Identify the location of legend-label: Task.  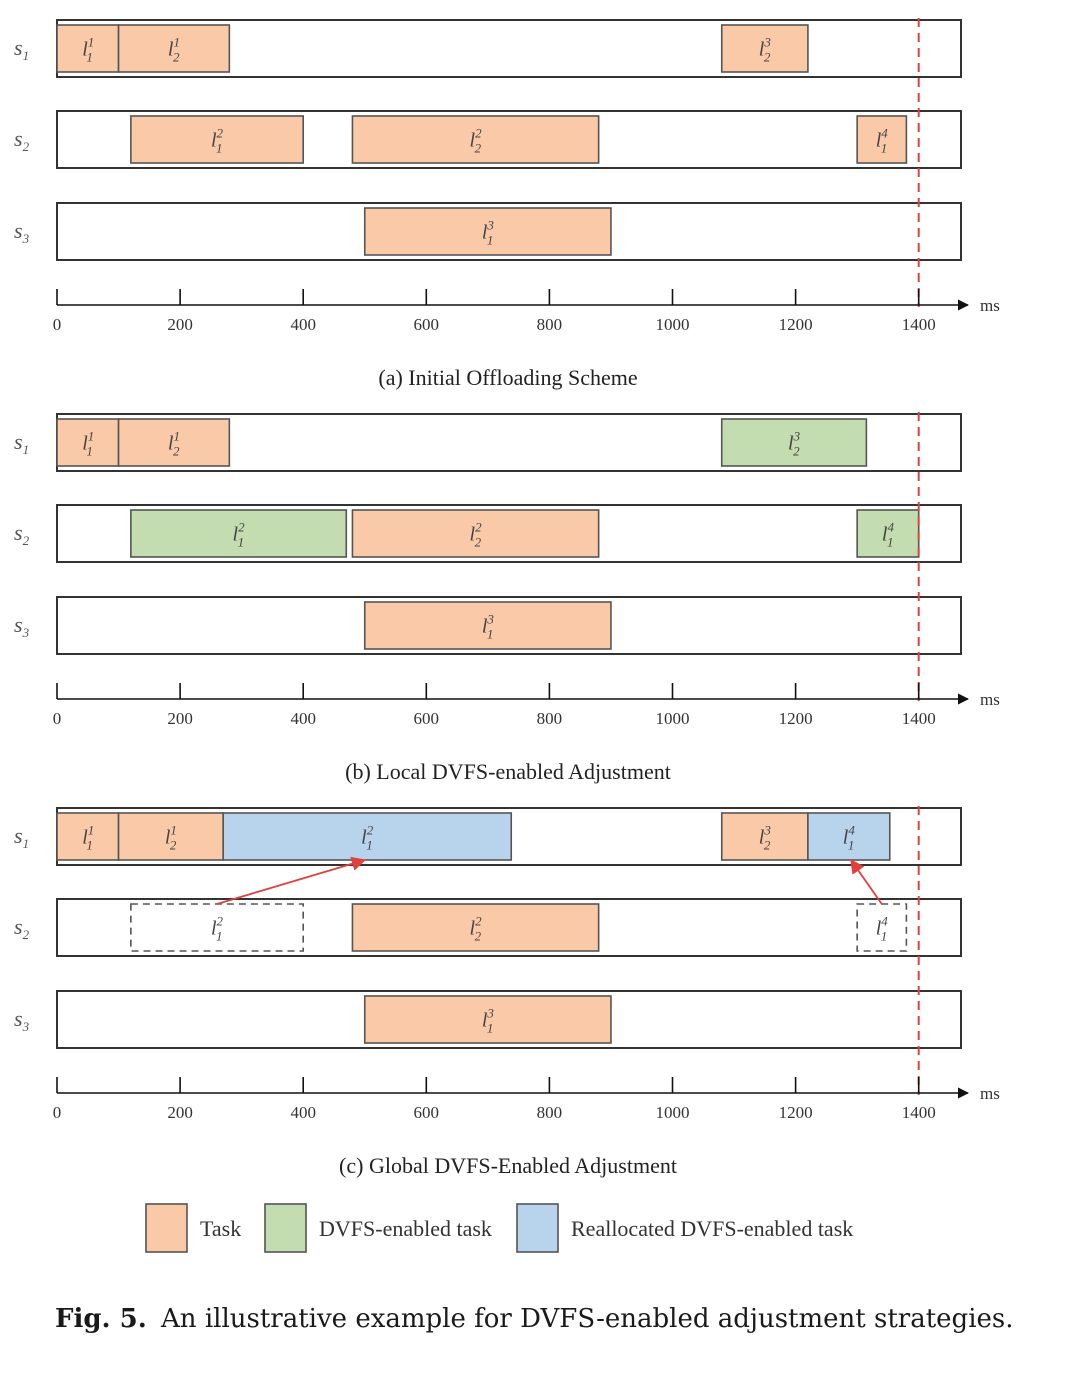
(220, 1228).